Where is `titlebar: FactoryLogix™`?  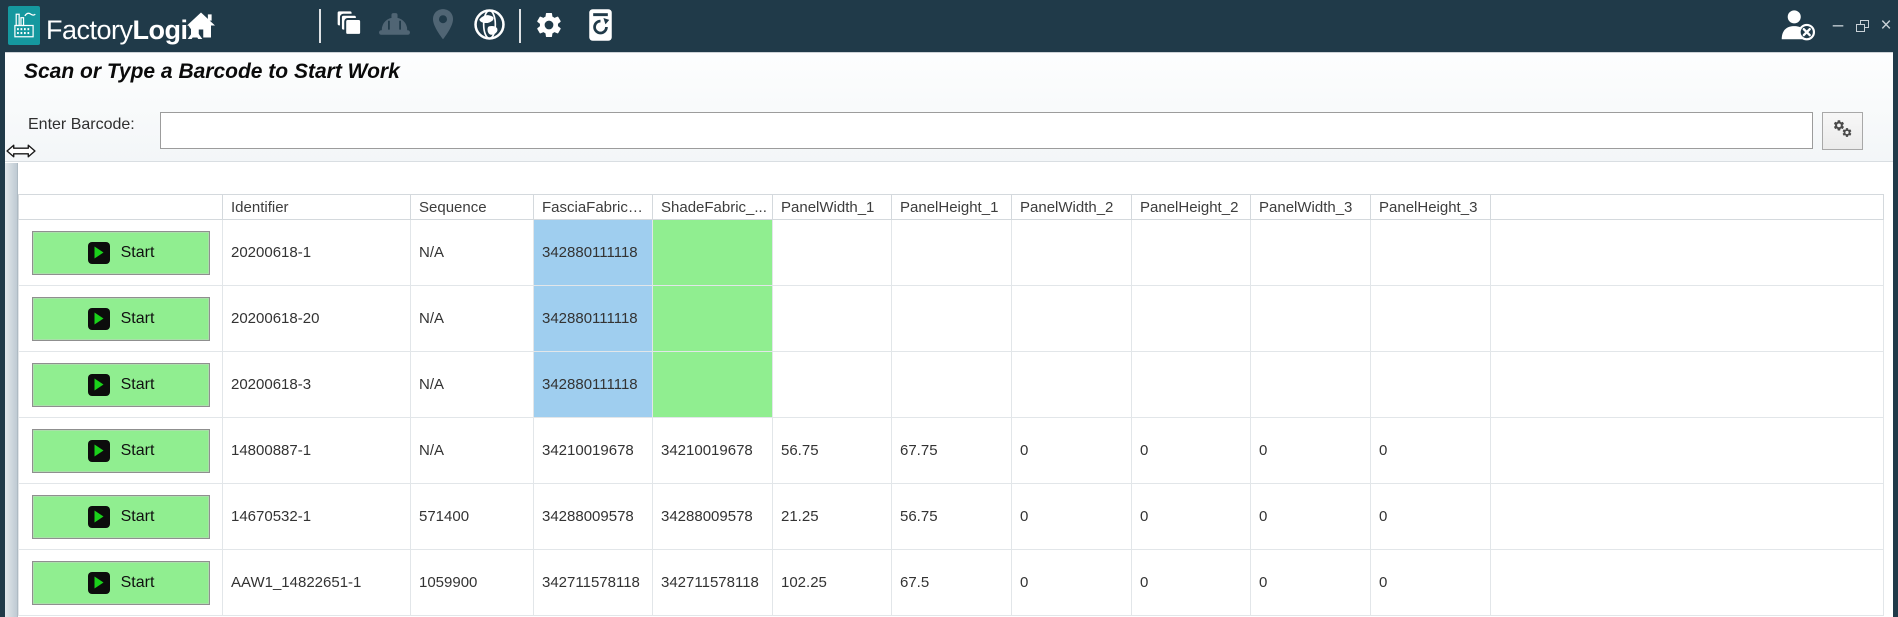
titlebar: FactoryLogix™ is located at coordinates (949, 26).